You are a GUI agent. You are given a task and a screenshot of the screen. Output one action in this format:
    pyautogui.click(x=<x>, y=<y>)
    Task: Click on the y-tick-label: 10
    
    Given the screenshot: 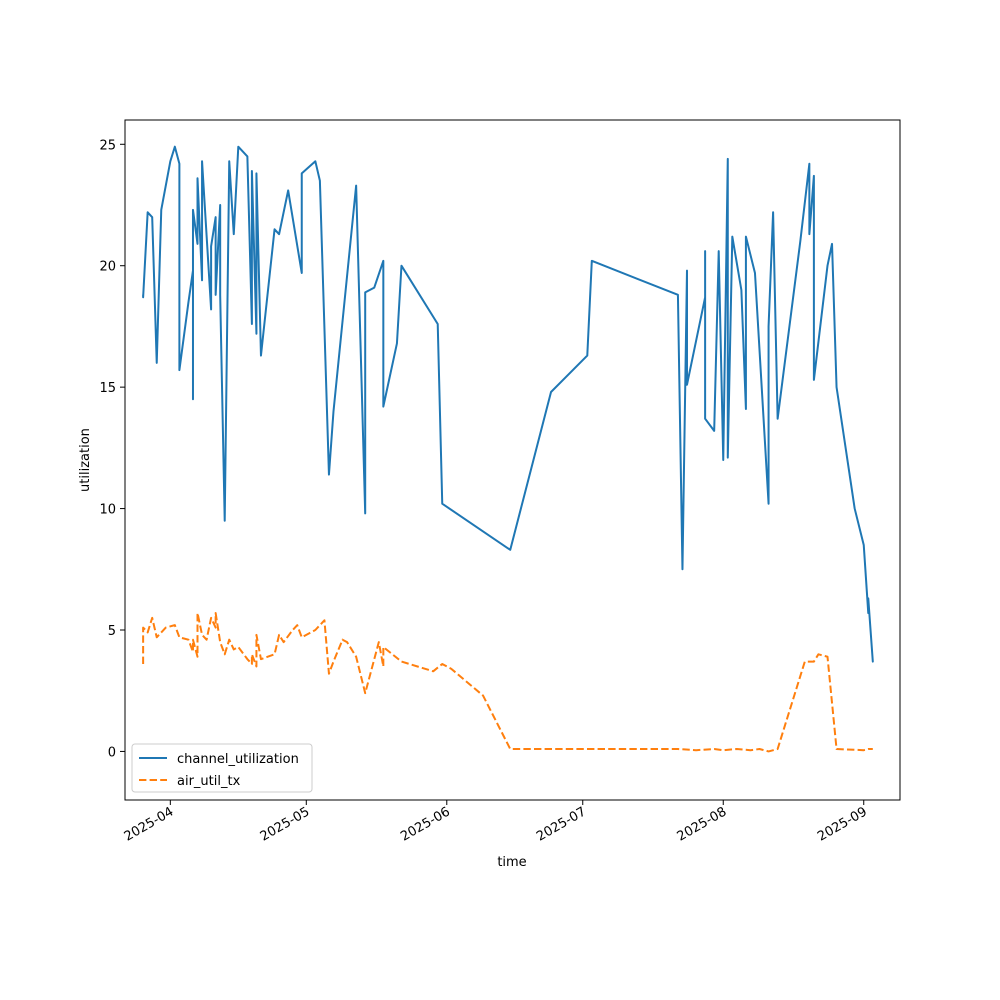 What is the action you would take?
    pyautogui.click(x=107, y=510)
    